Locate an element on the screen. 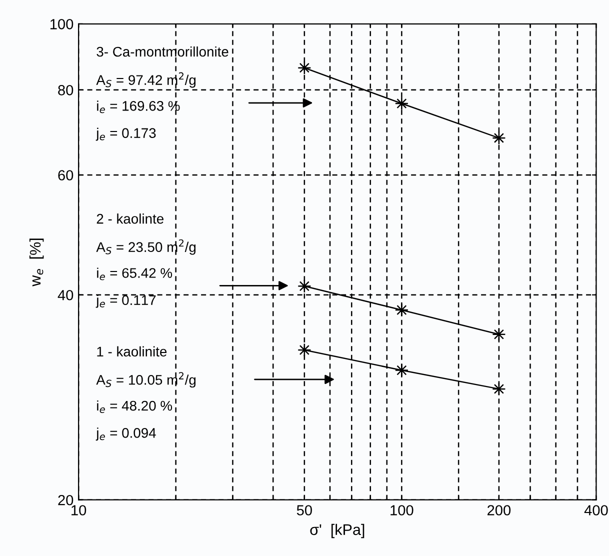  annotation: 2 - kaolinte is located at coordinates (130, 219).